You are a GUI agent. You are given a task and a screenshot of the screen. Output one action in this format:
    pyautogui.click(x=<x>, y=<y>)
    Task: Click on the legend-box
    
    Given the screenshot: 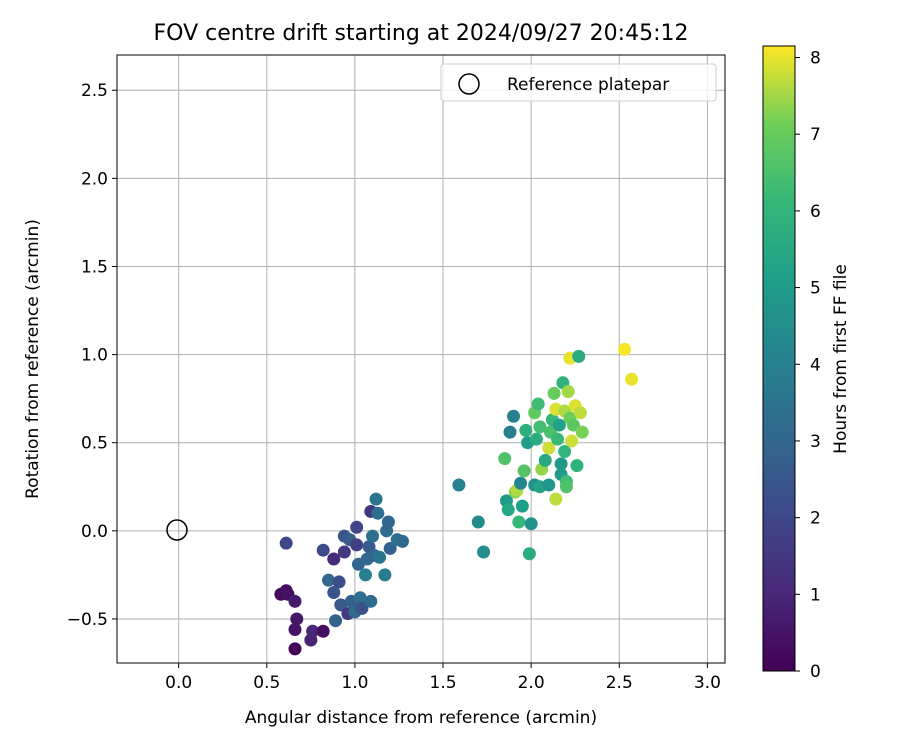 What is the action you would take?
    pyautogui.click(x=578, y=82)
    